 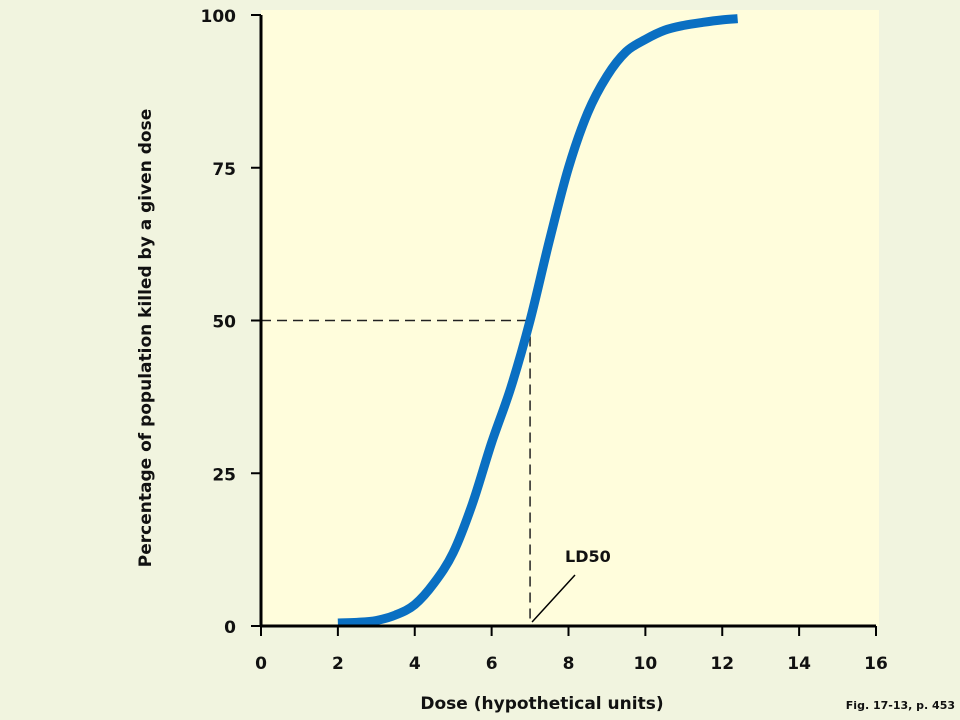 I want to click on x-tick-label-12: 12, so click(x=722, y=664).